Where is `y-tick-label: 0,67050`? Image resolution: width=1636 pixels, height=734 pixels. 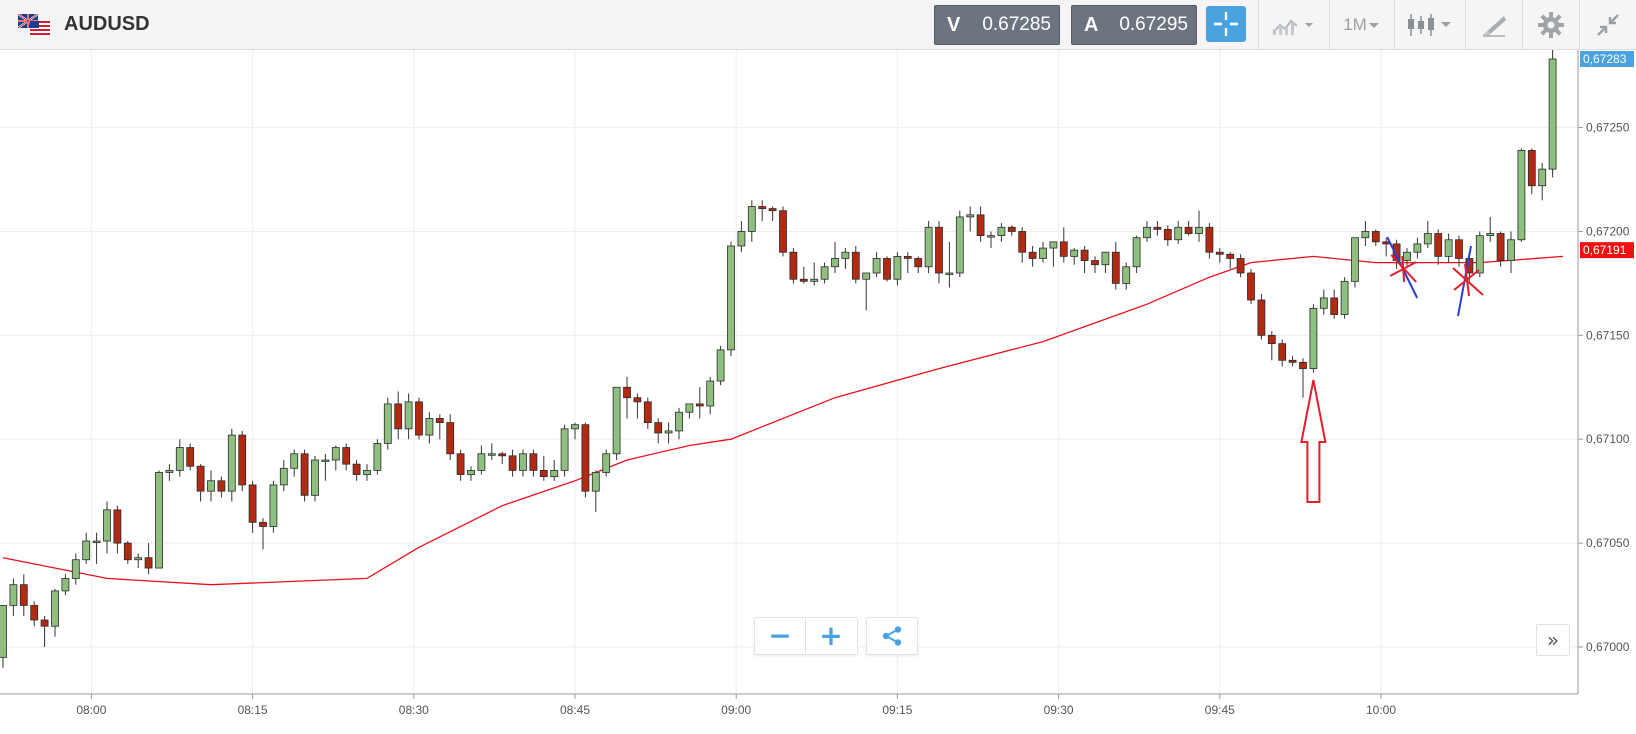
y-tick-label: 0,67050 is located at coordinates (1608, 543).